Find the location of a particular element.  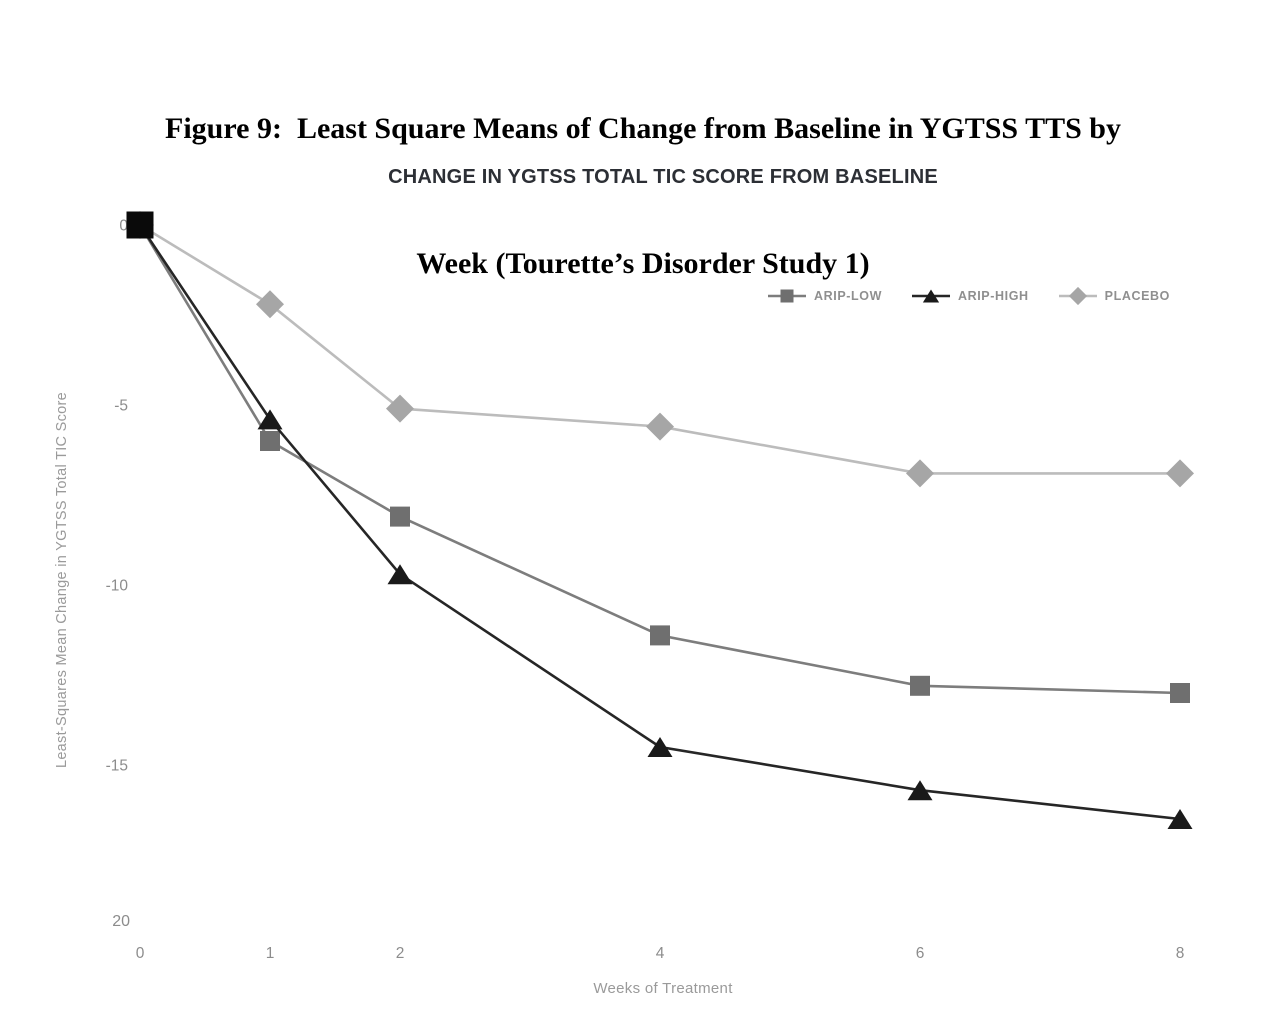

x-tick-label: 1 is located at coordinates (270, 953).